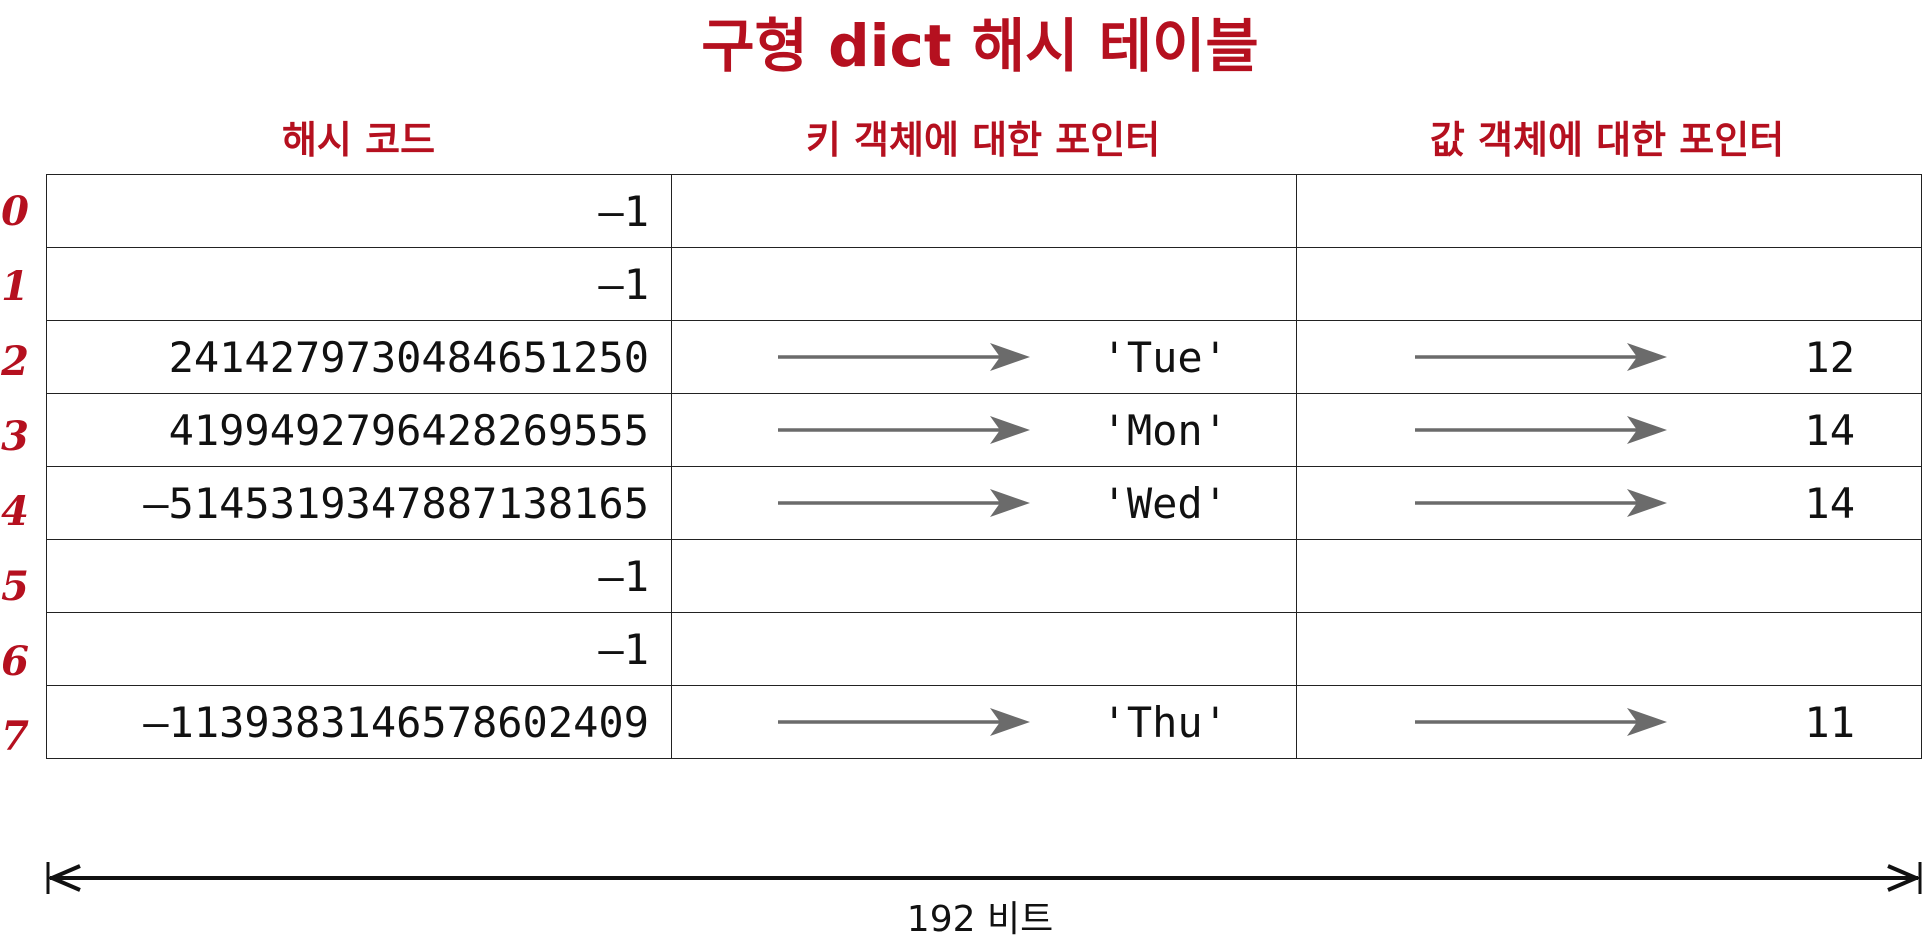 The image size is (1922, 945). I want to click on header-value-pointer: 값 객체에 대한 포인터, so click(1607, 140).